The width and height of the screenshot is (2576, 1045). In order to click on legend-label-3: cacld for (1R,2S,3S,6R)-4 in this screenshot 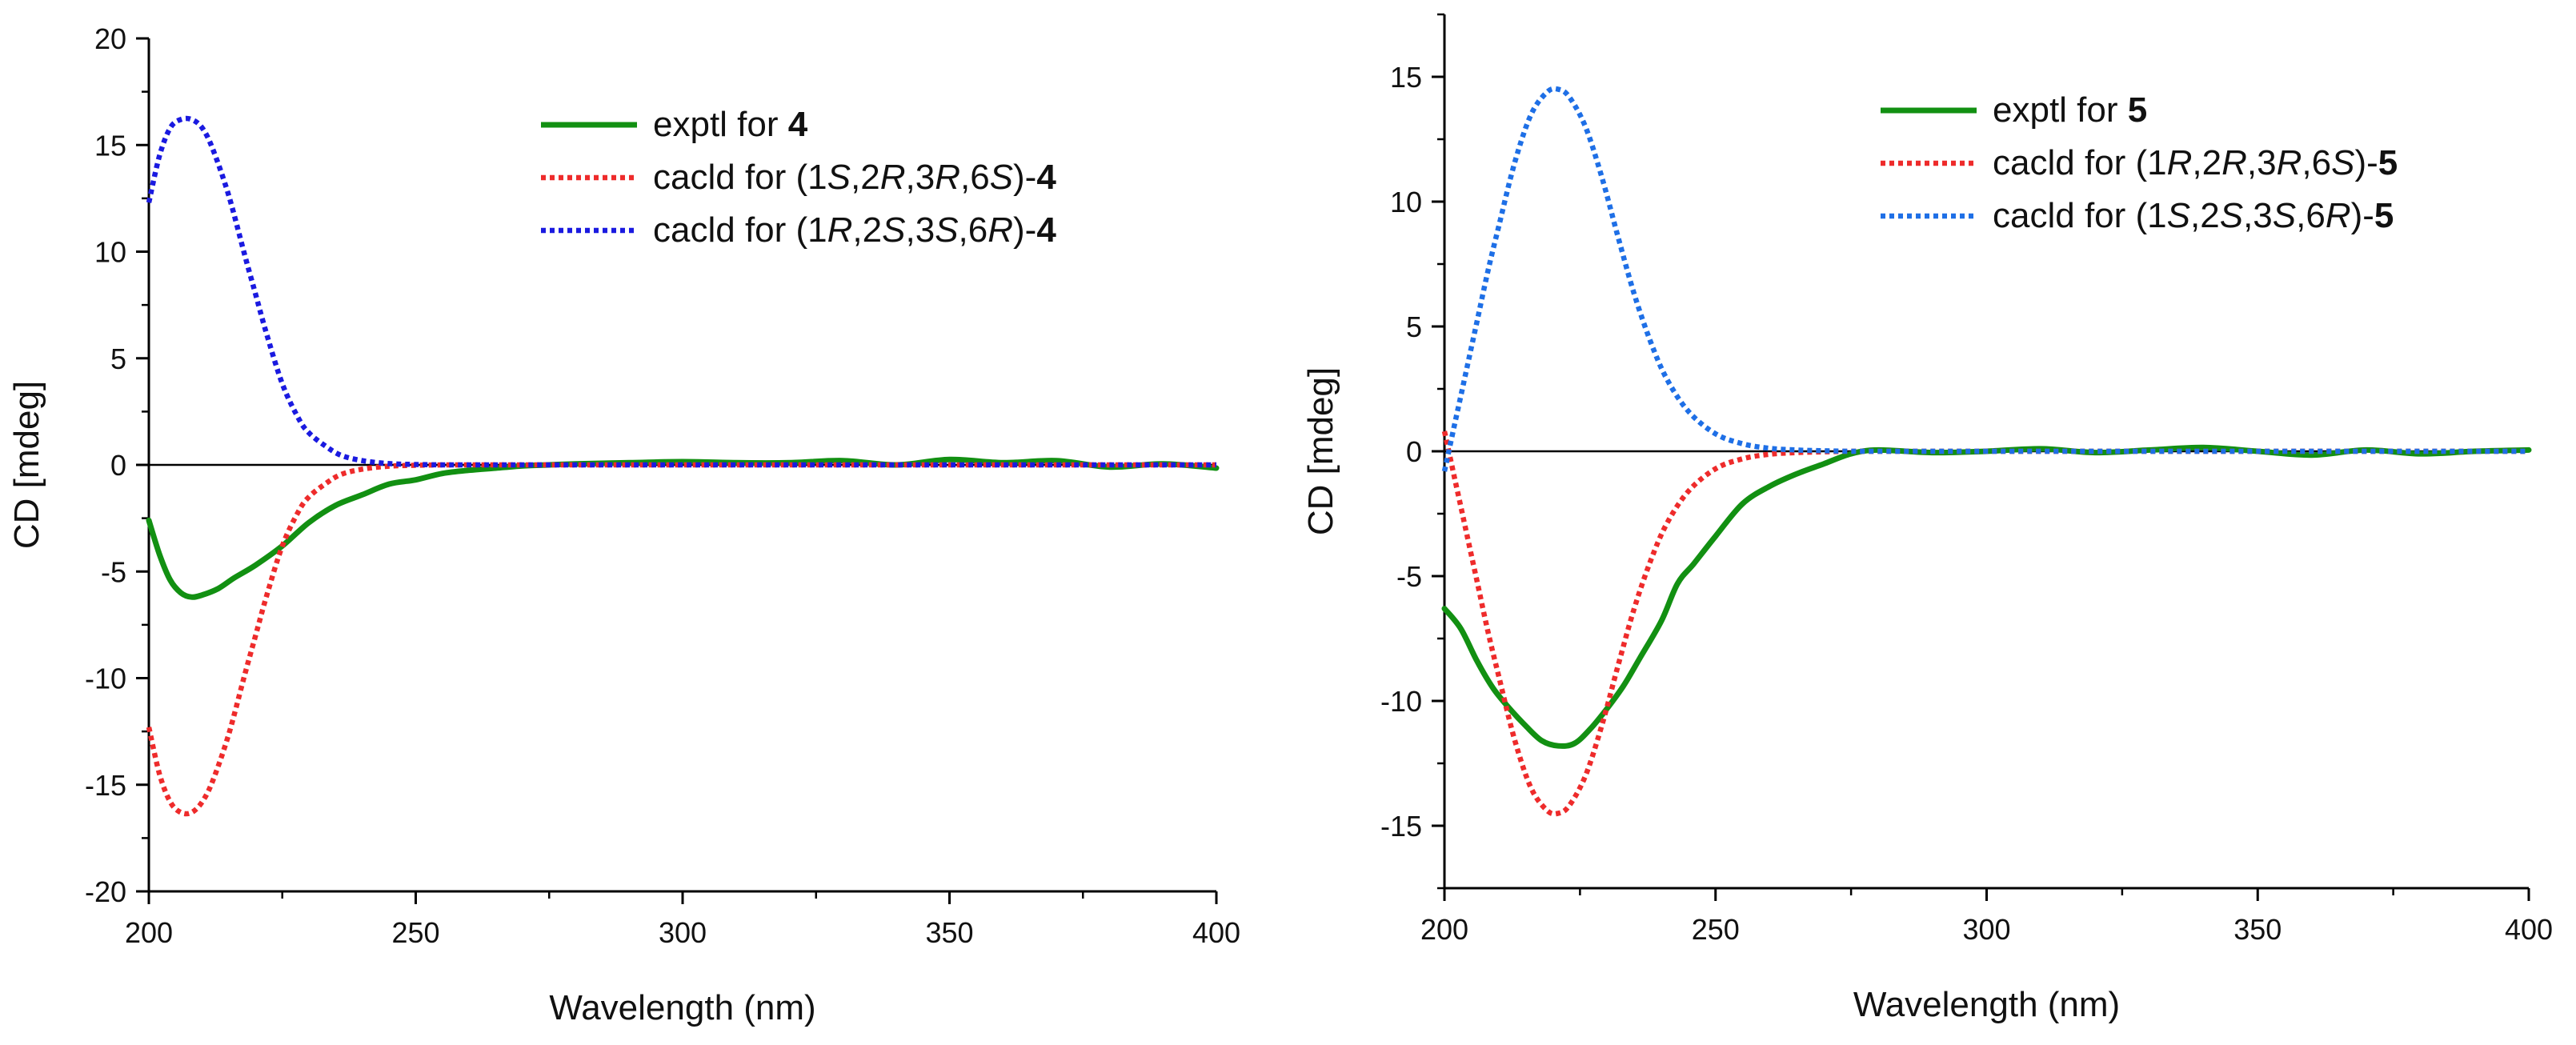, I will do `click(854, 230)`.